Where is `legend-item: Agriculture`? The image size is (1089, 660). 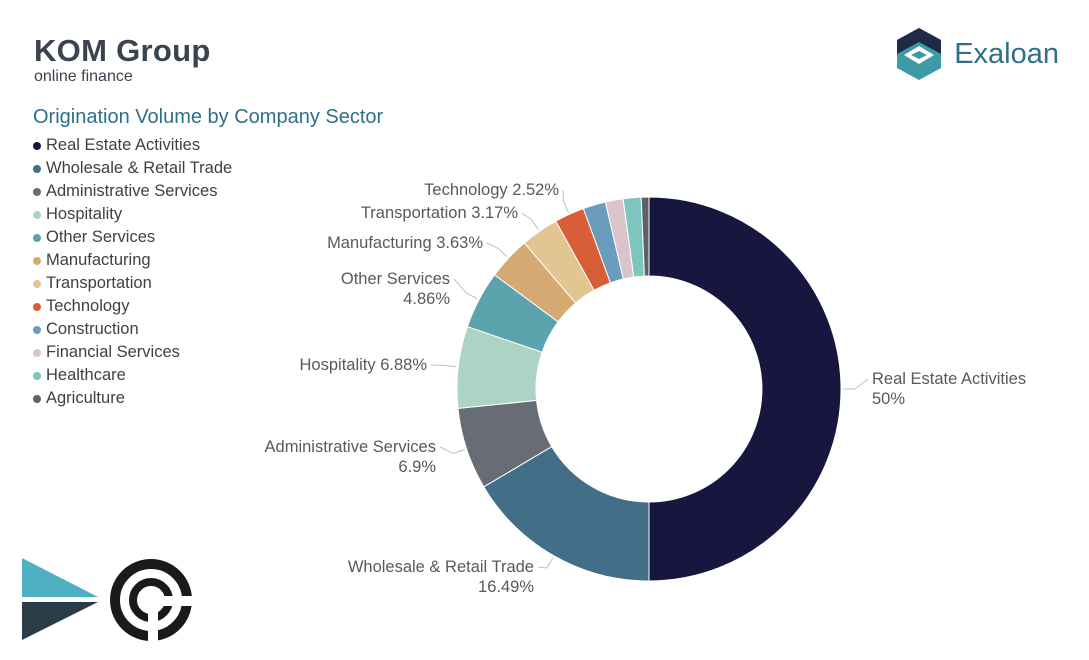
legend-item: Agriculture is located at coordinates (132, 398).